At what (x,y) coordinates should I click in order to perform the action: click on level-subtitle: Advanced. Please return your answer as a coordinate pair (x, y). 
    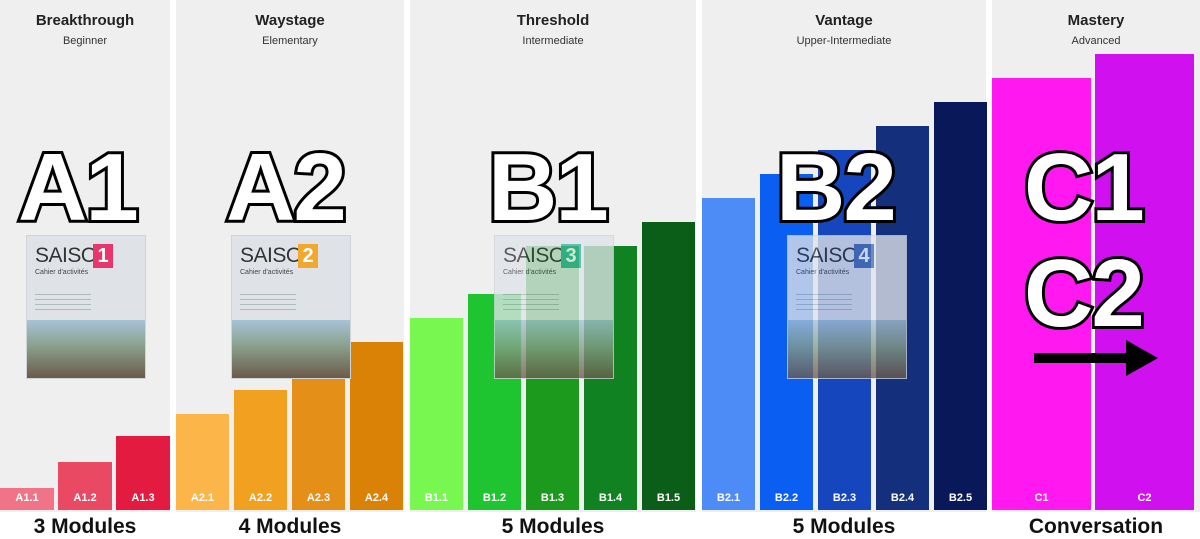
    Looking at the image, I should click on (1096, 41).